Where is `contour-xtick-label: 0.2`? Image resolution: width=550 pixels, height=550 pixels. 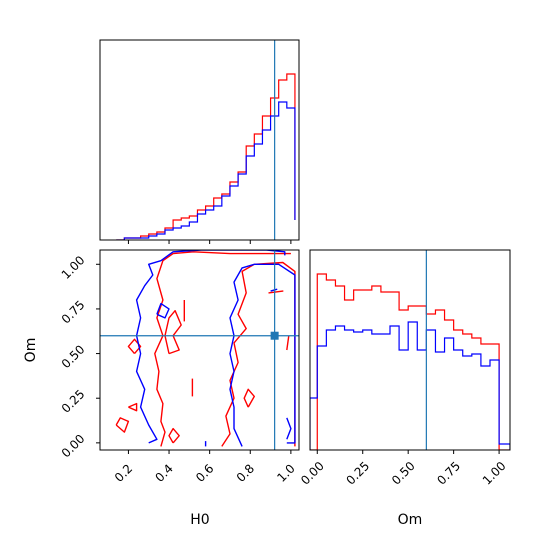
contour-xtick-label: 0.2 is located at coordinates (123, 472).